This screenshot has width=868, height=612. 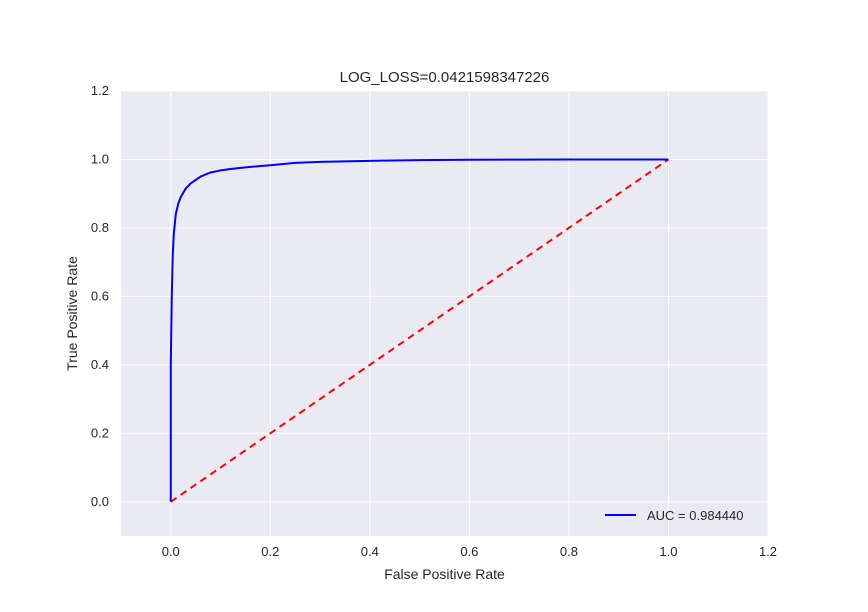 What do you see at coordinates (100, 227) in the screenshot?
I see `y-tick-label: 0.8` at bounding box center [100, 227].